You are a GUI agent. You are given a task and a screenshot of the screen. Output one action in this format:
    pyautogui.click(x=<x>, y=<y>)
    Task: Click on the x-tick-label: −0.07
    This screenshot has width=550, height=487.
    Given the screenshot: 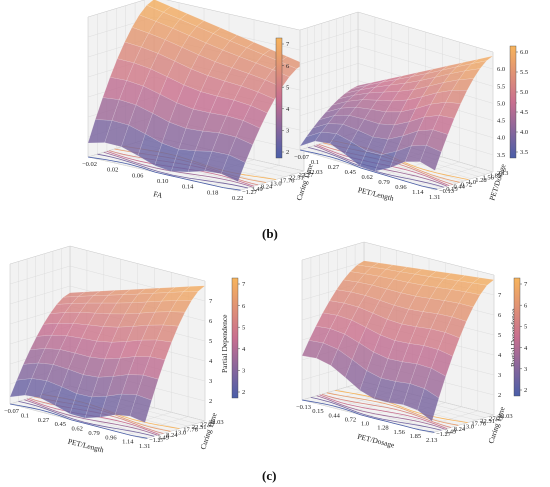 What is the action you would take?
    pyautogui.click(x=12, y=411)
    